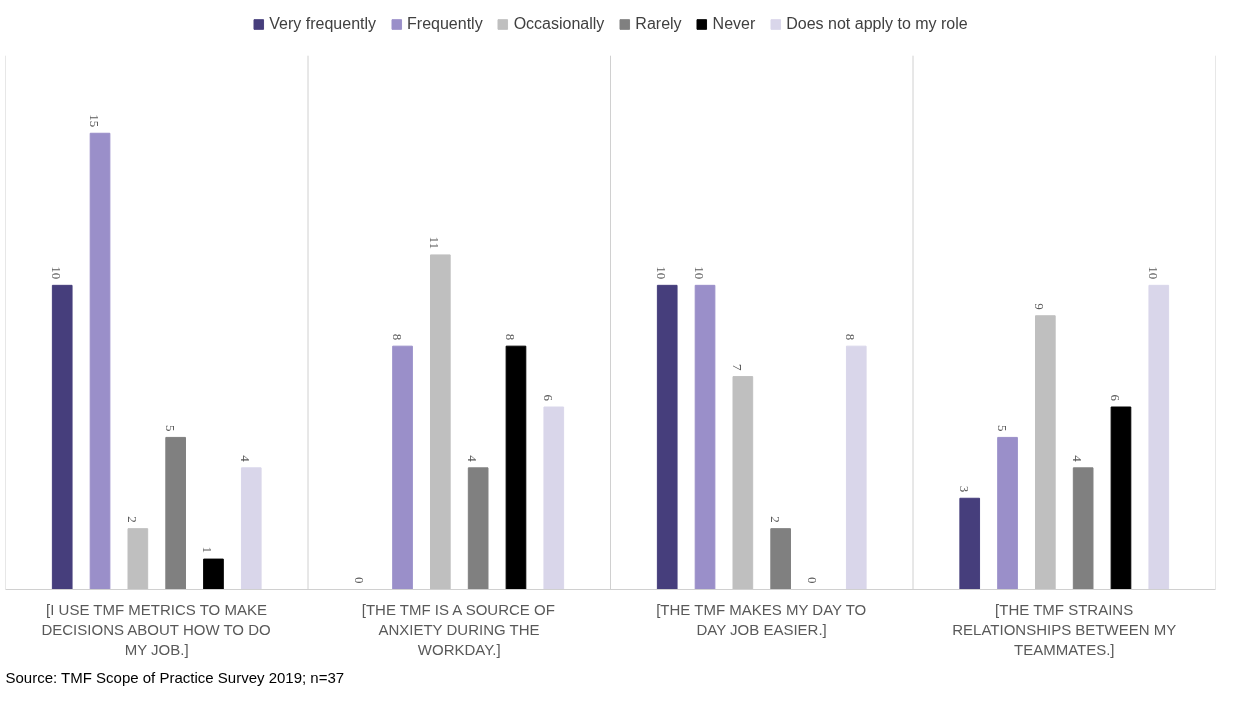  Describe the element at coordinates (1064, 629) in the screenshot. I see `x-tick-label: [THE TMF STRAINS RELATIONSHIPS BETWEEN MY TEAMMATES.]` at that location.